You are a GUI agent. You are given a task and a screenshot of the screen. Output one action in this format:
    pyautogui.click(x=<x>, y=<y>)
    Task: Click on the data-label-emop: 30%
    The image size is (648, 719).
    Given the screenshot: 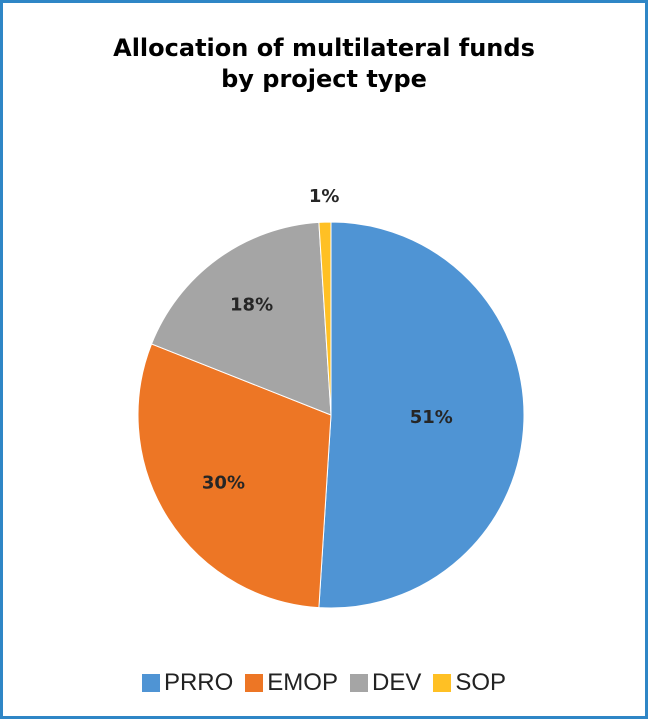 What is the action you would take?
    pyautogui.click(x=223, y=482)
    